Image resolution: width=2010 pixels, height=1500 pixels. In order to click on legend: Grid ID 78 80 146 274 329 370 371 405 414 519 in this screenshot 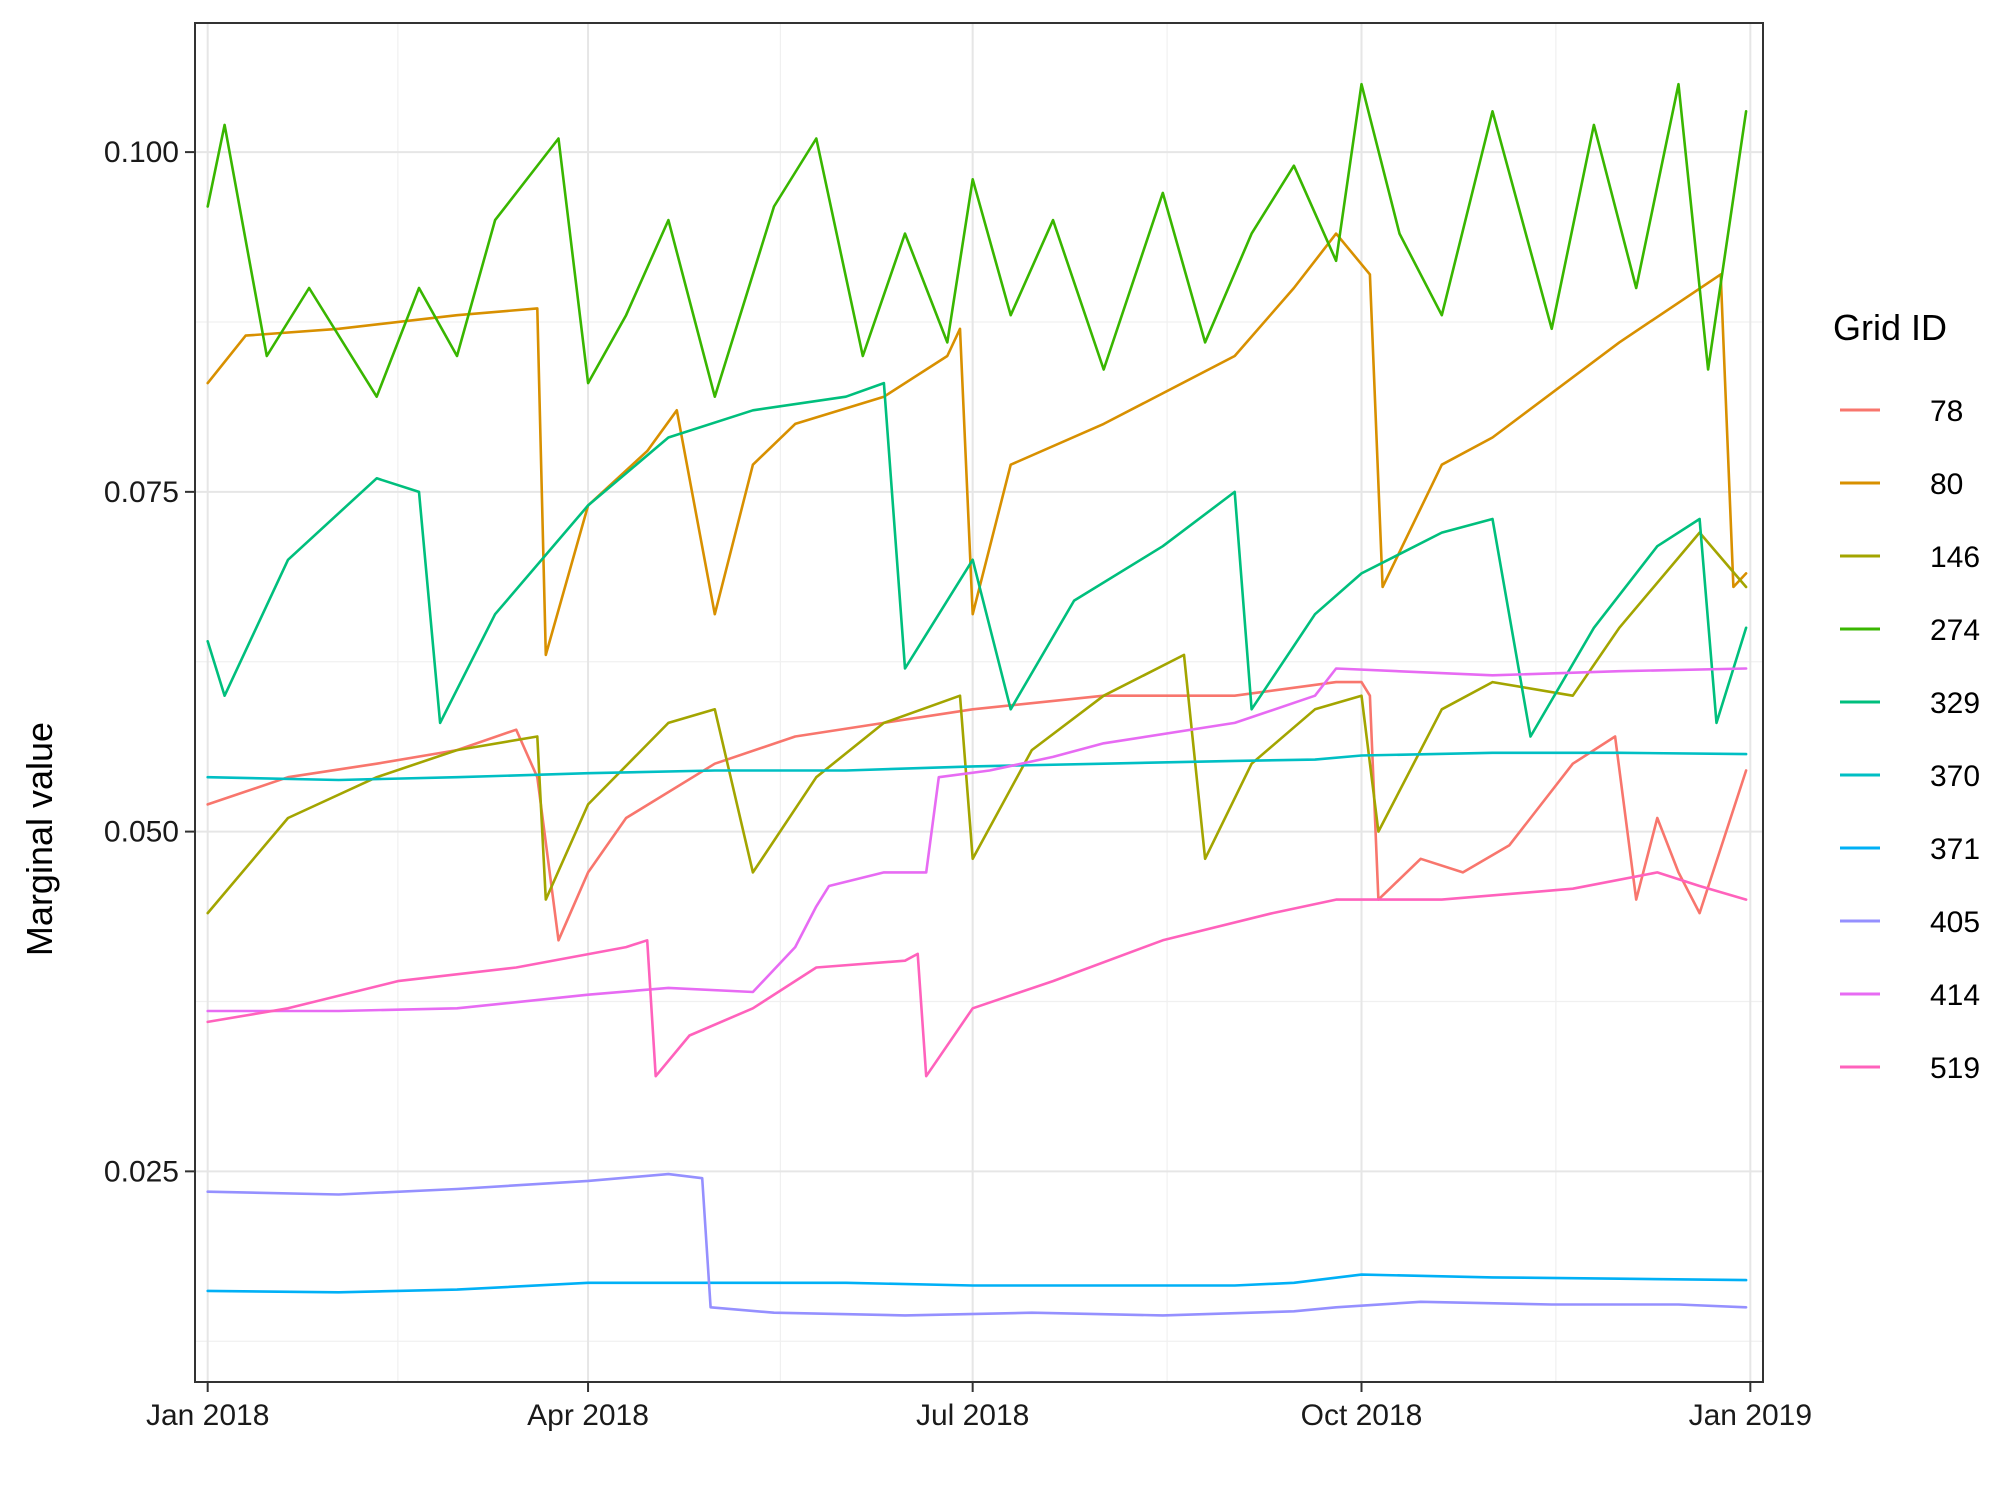, I will do `click(1906, 696)`.